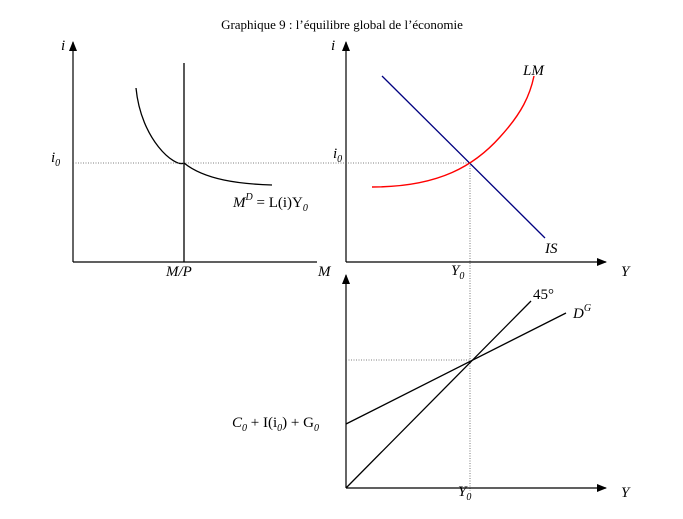  What do you see at coordinates (63, 46) in the screenshot?
I see `money-y-axis-label: i` at bounding box center [63, 46].